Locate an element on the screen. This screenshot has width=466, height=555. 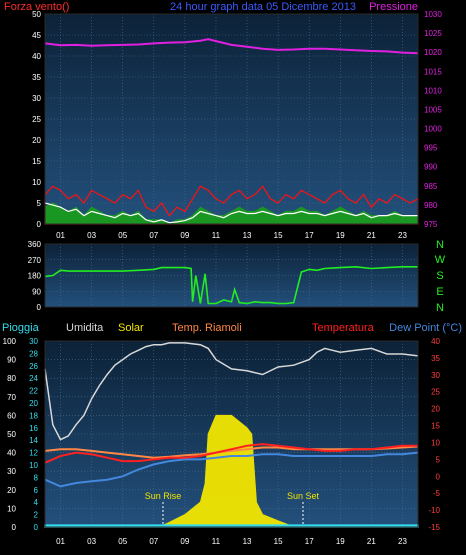
direction-tick-label: 270 is located at coordinates (35, 260).